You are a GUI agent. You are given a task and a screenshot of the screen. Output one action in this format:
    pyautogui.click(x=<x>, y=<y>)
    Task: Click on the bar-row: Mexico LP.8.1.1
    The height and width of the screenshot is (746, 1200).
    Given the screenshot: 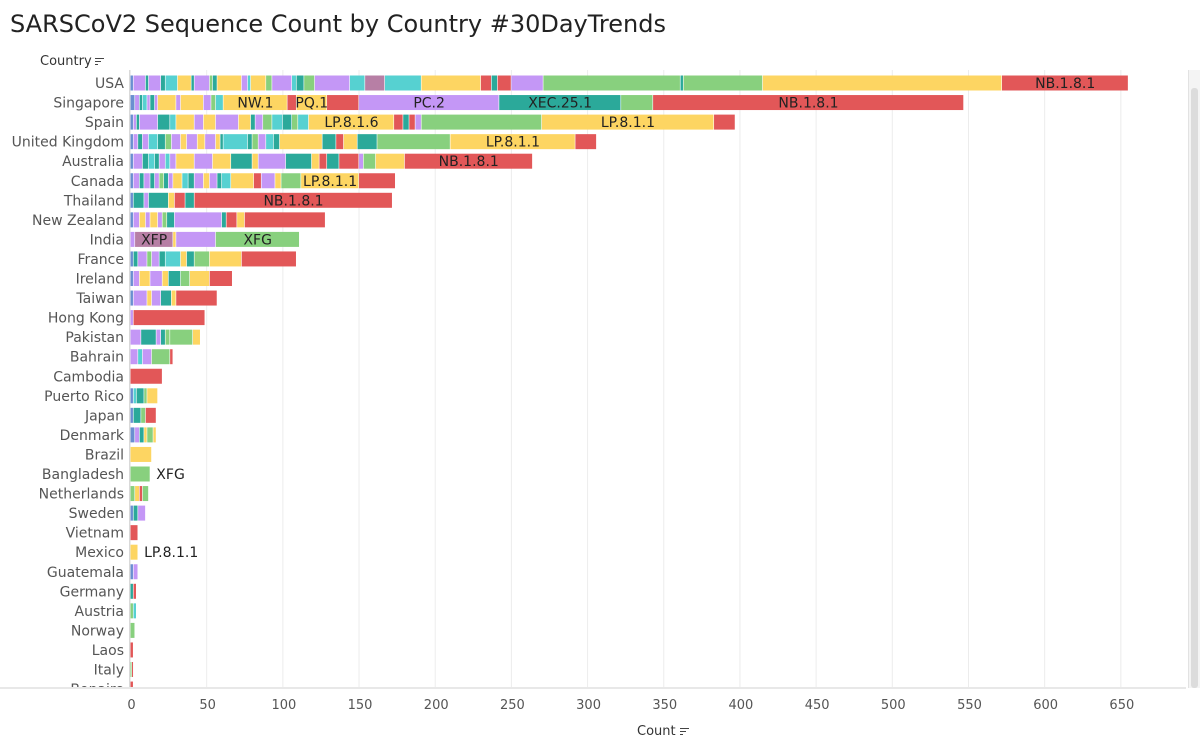 What is the action you would take?
    pyautogui.click(x=136, y=553)
    